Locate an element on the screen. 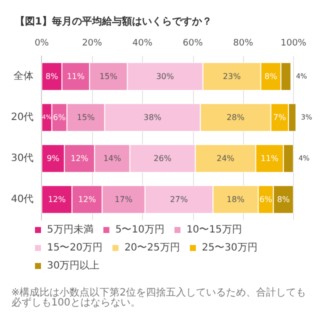 The width and height of the screenshot is (320, 320). data-label: 38% is located at coordinates (153, 117).